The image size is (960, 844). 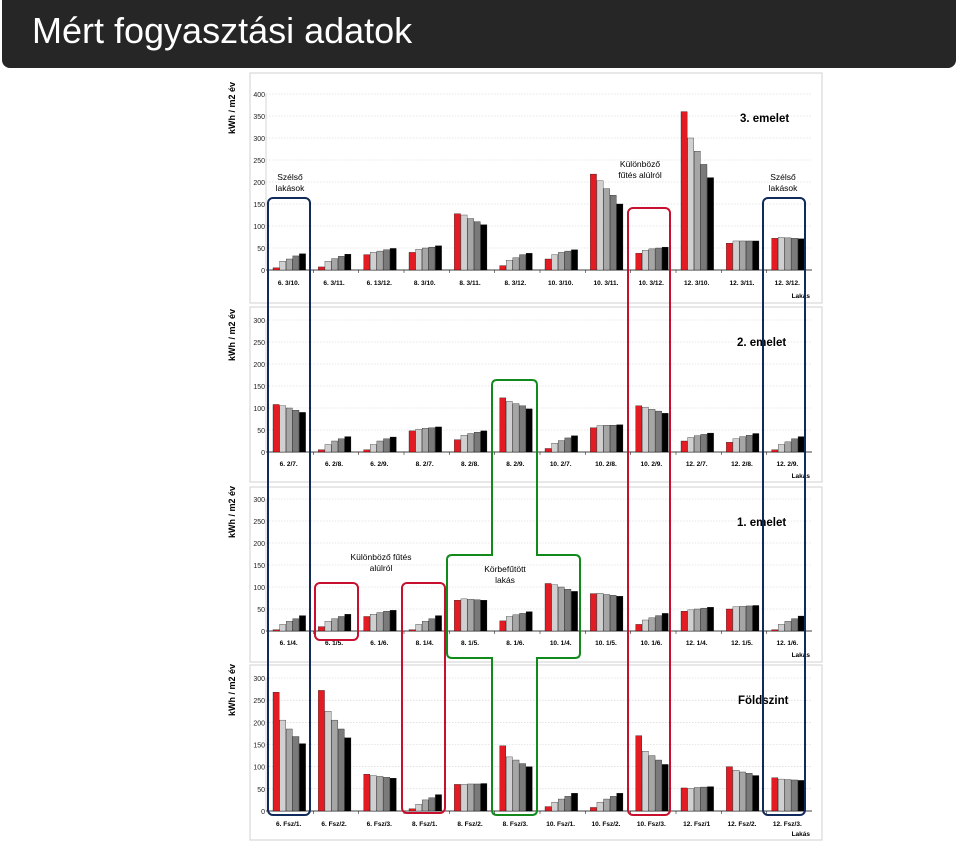 What do you see at coordinates (470, 283) in the screenshot?
I see `x-tick-label: 8. 3/11.` at bounding box center [470, 283].